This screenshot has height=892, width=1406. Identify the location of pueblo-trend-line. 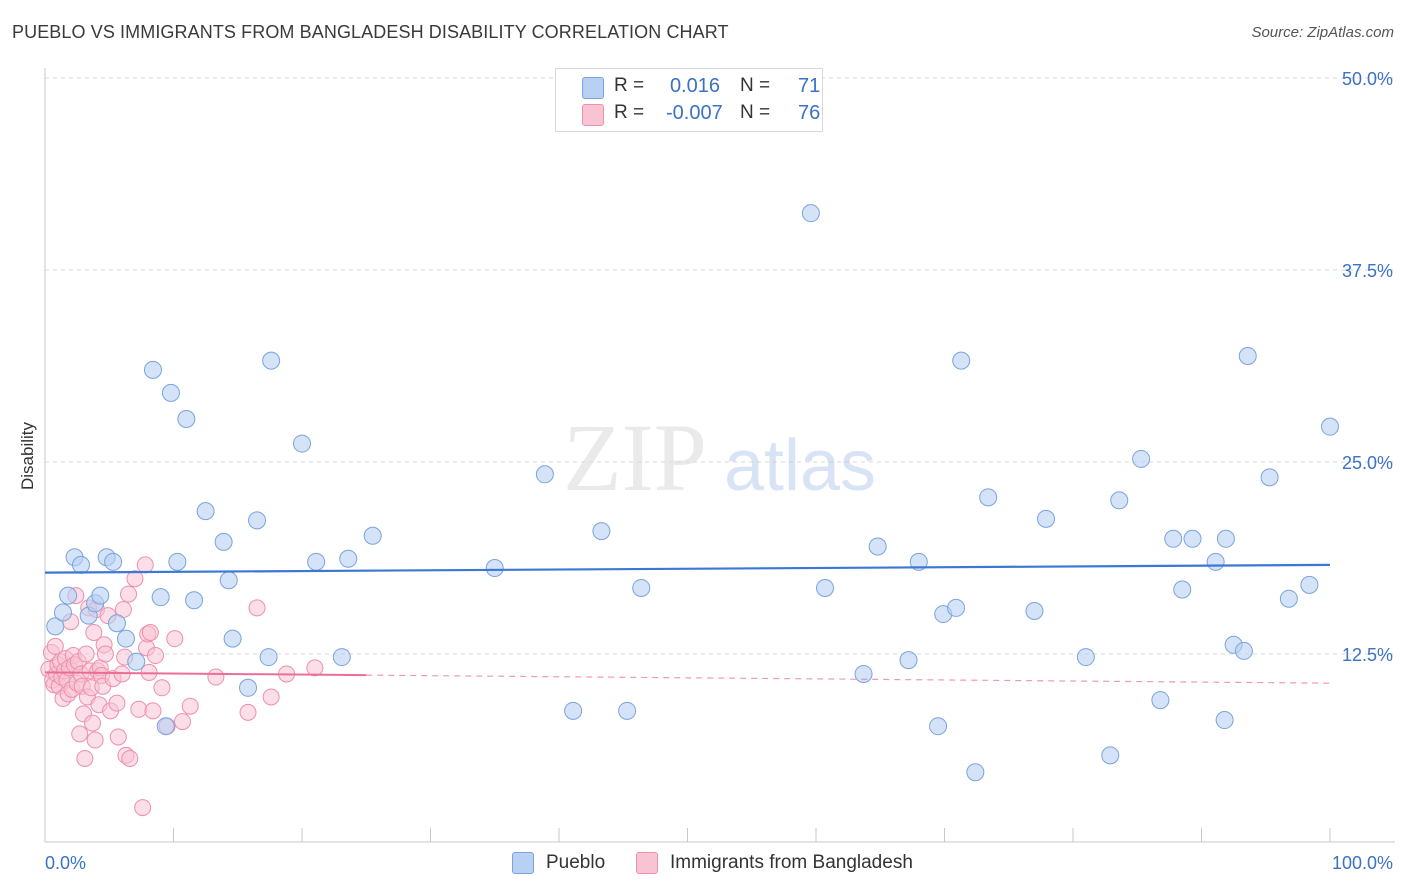
(687, 568).